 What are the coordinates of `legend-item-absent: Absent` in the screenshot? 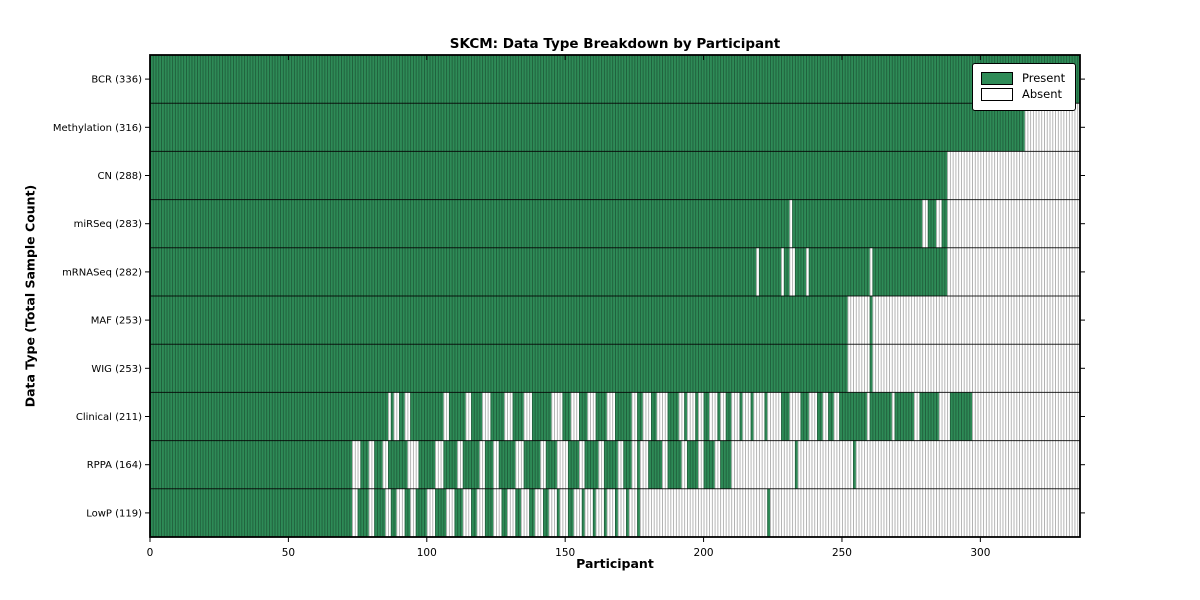 It's located at (1024, 94).